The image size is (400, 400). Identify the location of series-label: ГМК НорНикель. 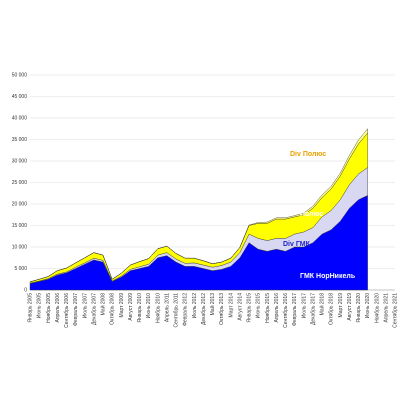
(328, 276).